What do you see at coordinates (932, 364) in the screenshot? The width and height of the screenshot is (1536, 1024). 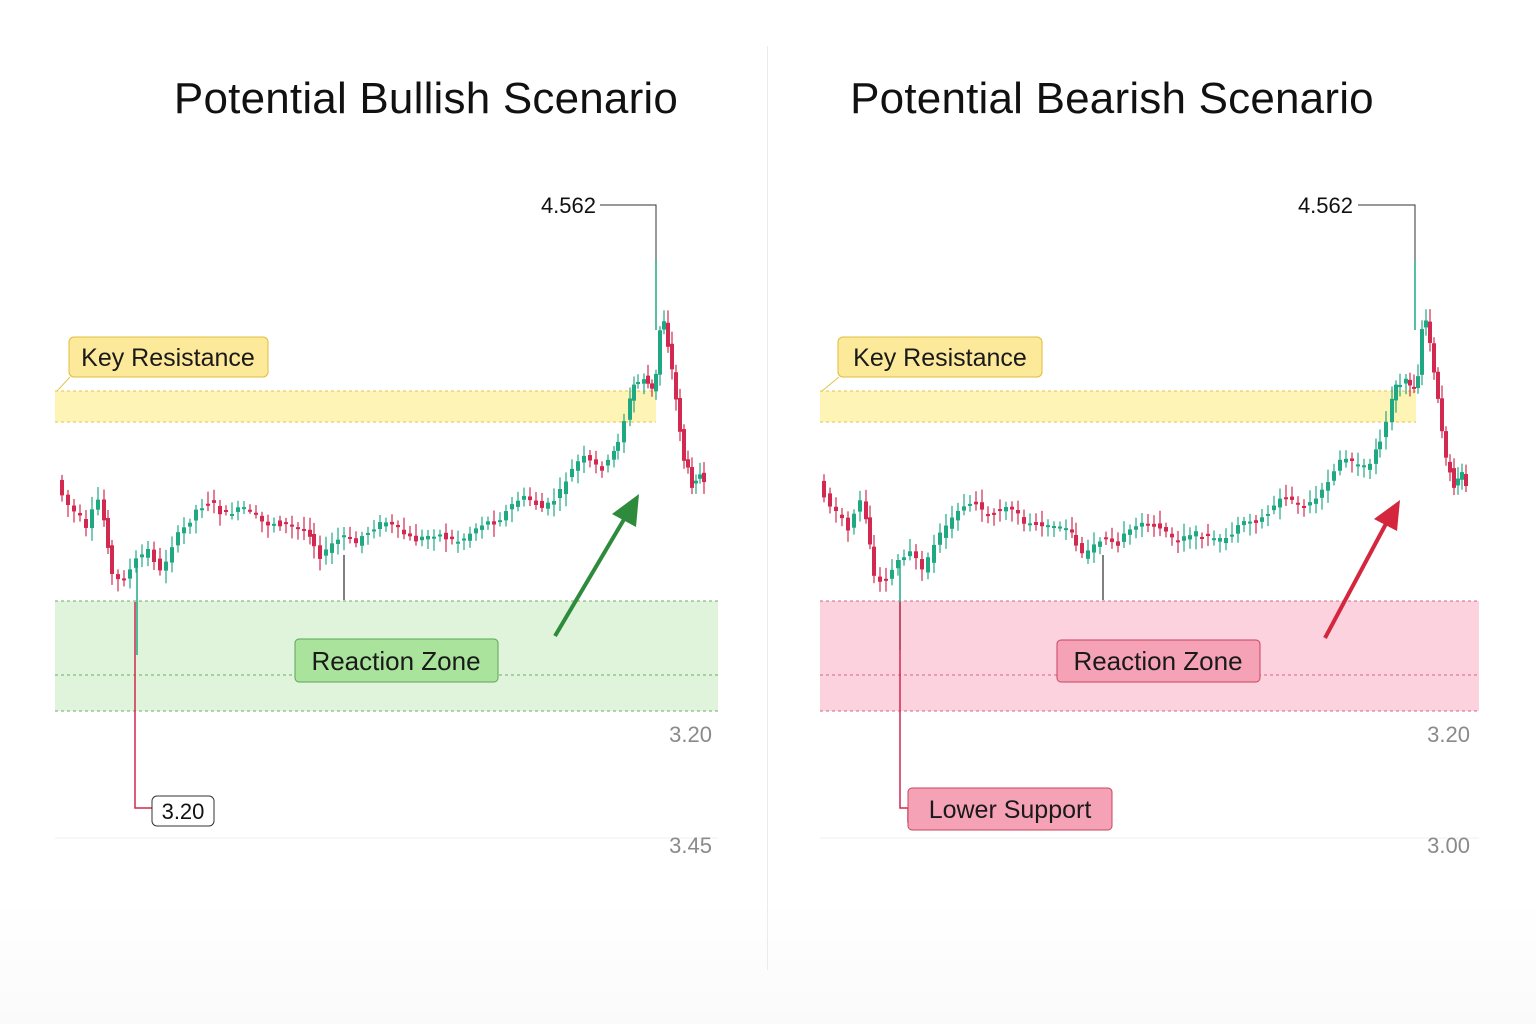 I see `resistance-tag: Key Resistance` at bounding box center [932, 364].